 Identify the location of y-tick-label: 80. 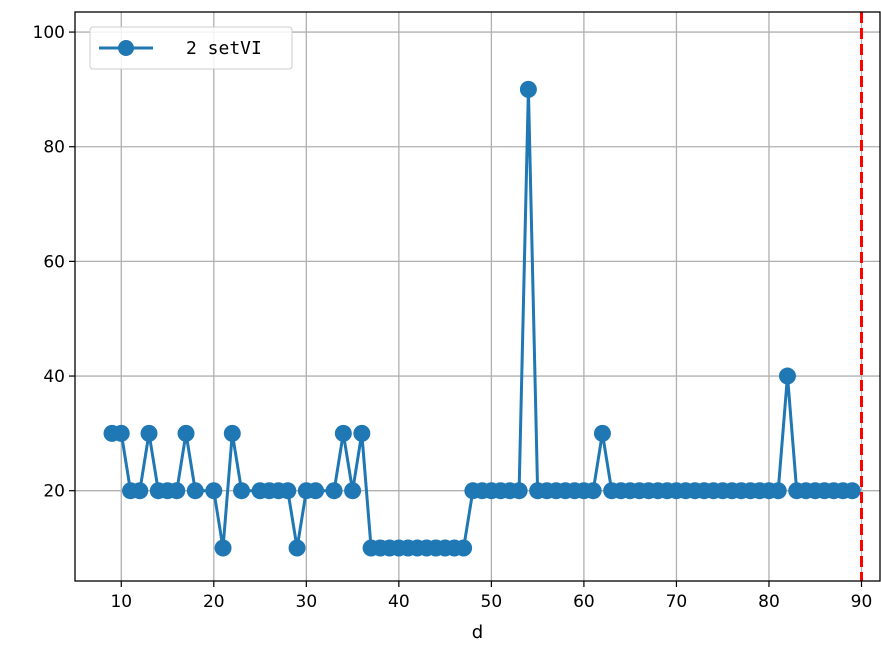
(54, 148).